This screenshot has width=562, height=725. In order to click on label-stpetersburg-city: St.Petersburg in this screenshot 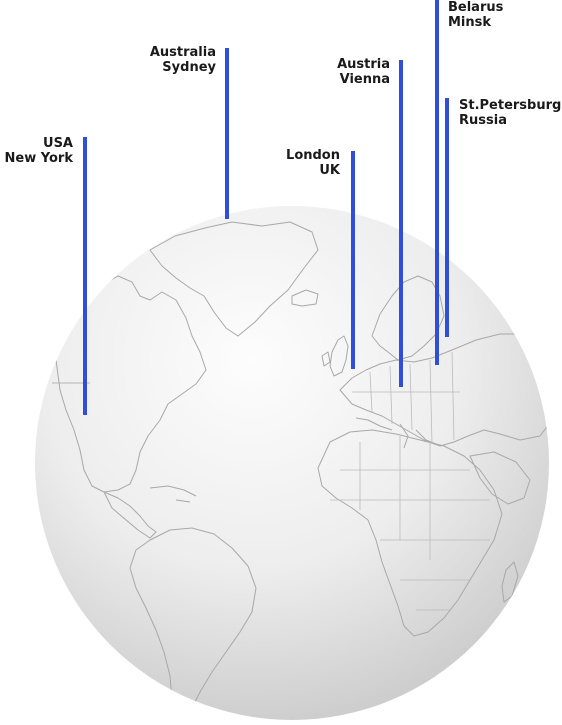, I will do `click(510, 105)`.